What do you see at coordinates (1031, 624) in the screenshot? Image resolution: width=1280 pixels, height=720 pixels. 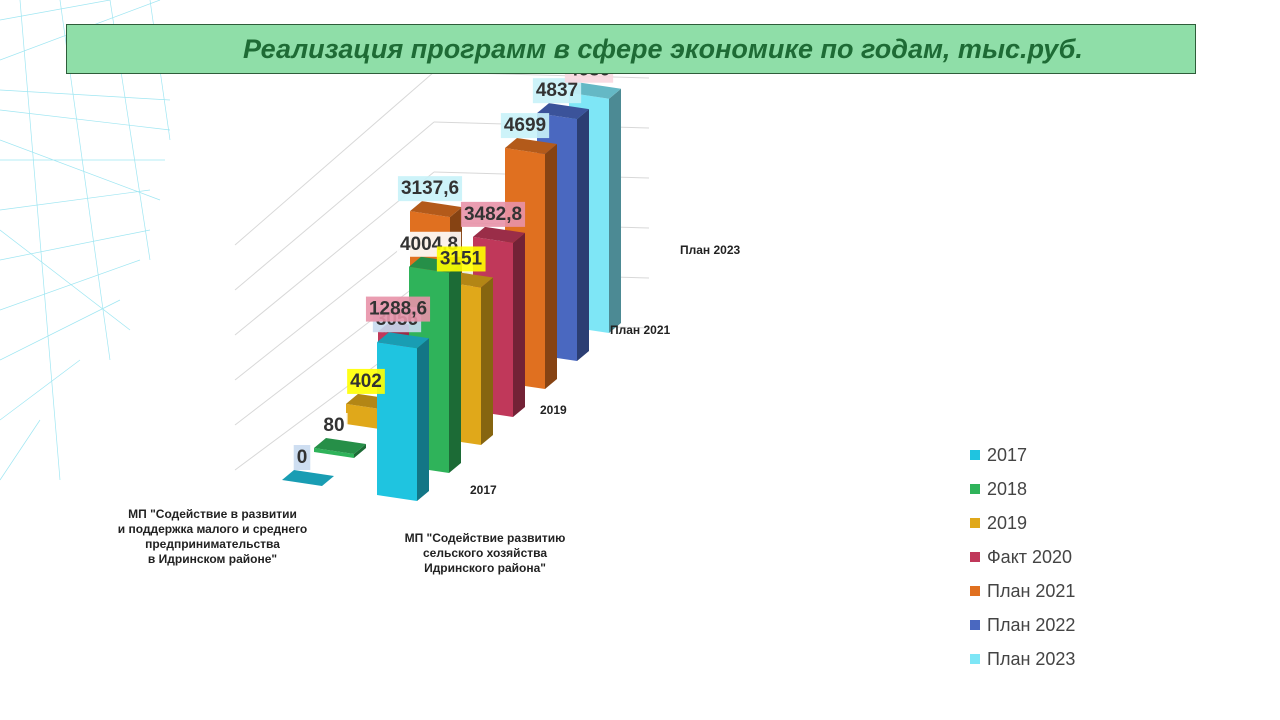 I see `legend-label: План 2022` at bounding box center [1031, 624].